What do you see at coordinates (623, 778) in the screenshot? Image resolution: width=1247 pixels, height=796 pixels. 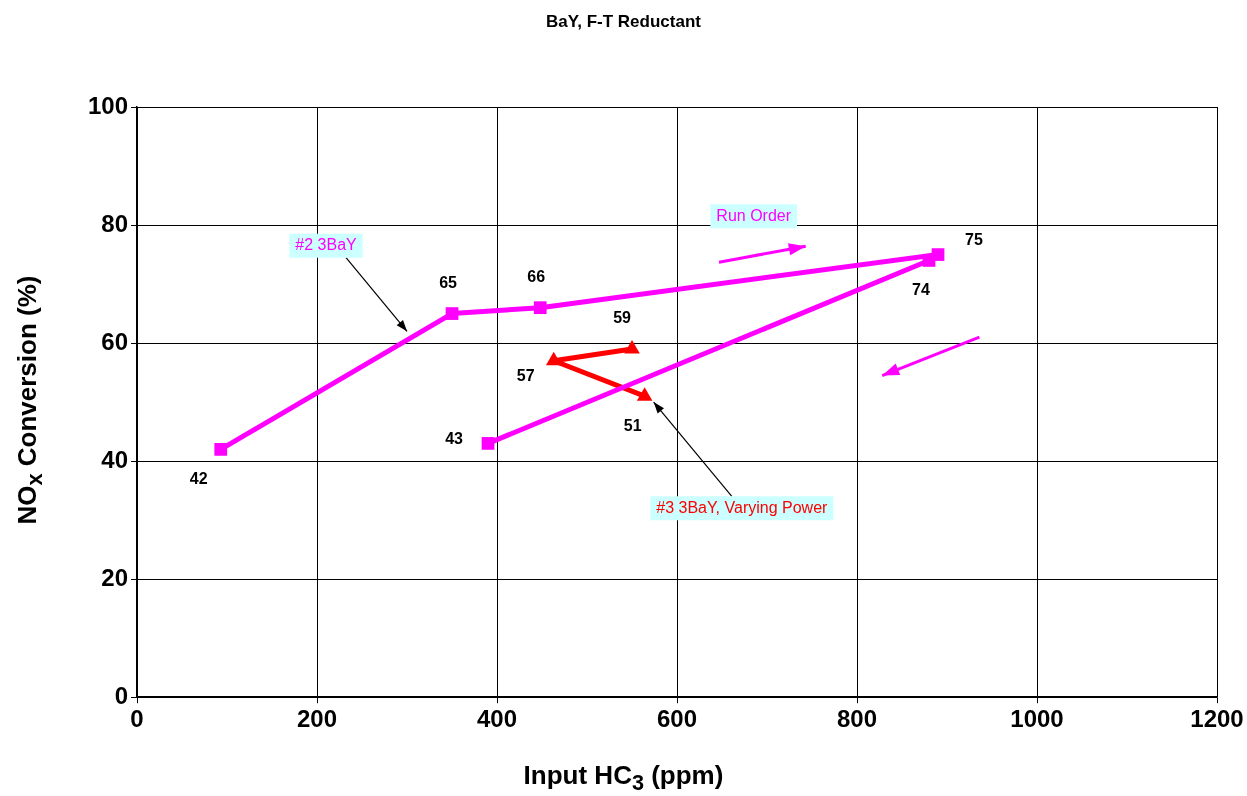 I see `x-axis-title: Input HC$_{3}$ (ppm)` at bounding box center [623, 778].